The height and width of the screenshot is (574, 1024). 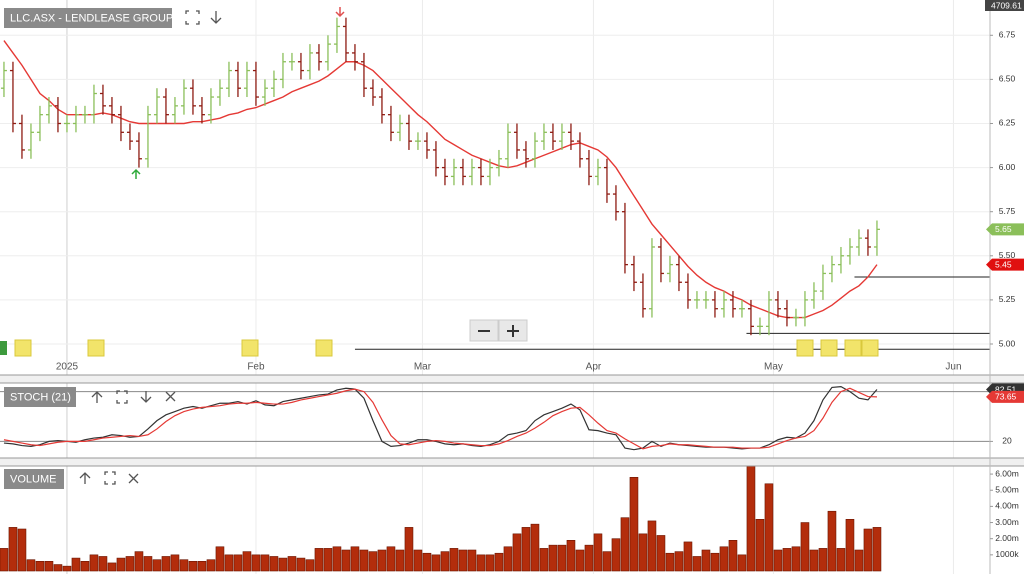 What do you see at coordinates (1007, 538) in the screenshot?
I see `y-tick-label: 2.00m` at bounding box center [1007, 538].